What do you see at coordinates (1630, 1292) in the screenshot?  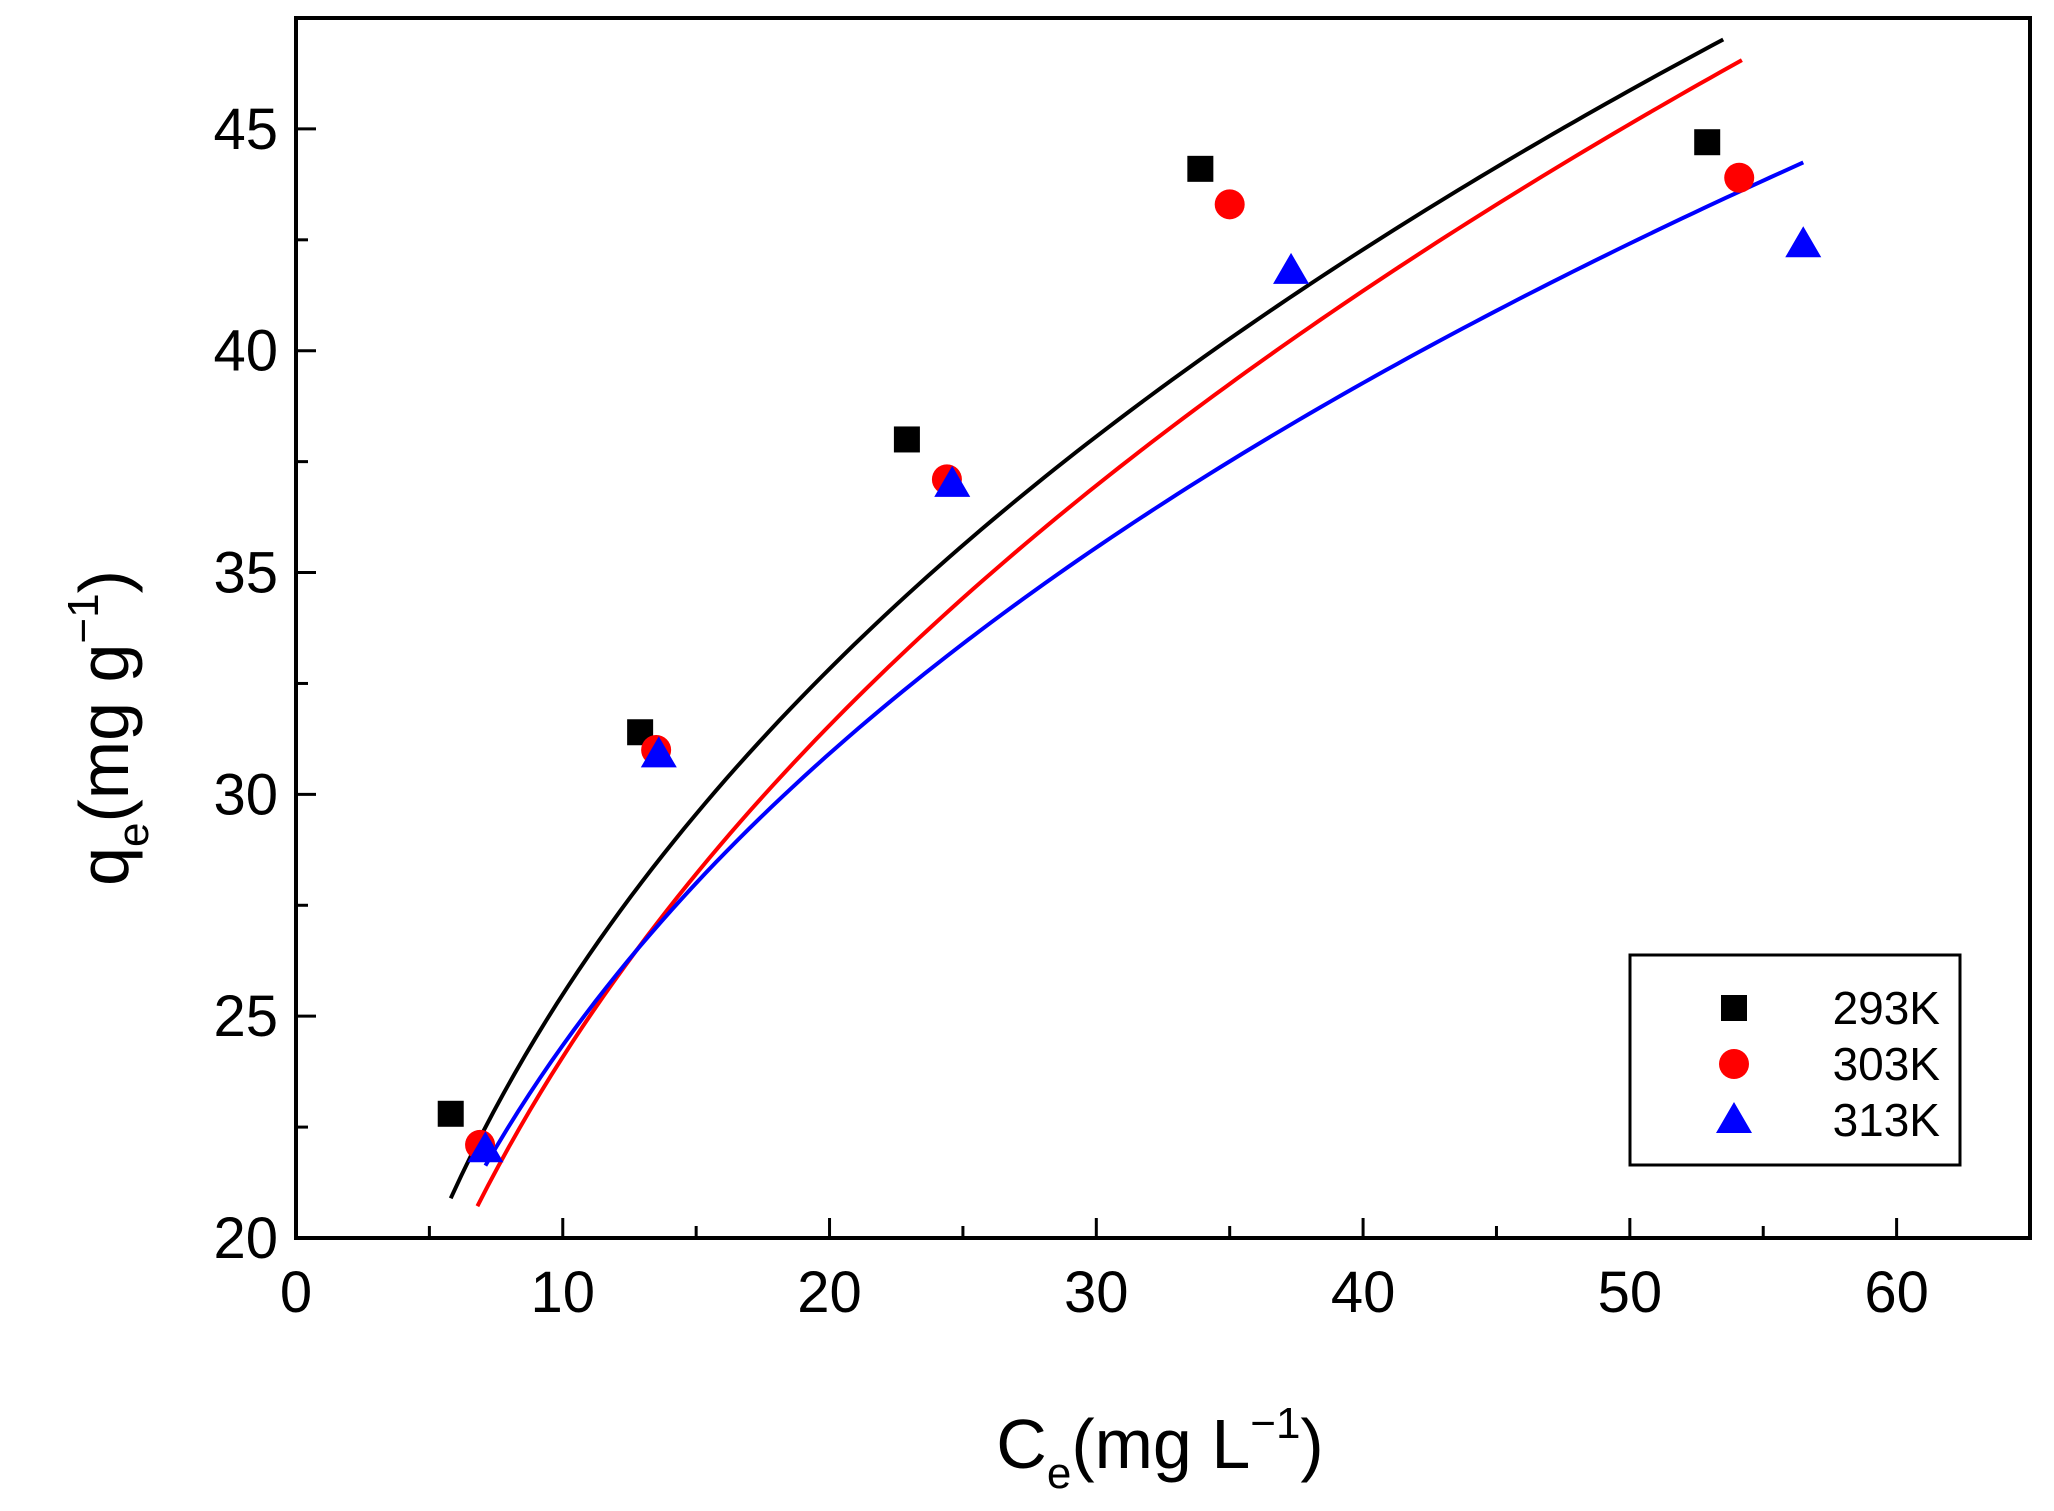 I see `x-tick-label: 50` at bounding box center [1630, 1292].